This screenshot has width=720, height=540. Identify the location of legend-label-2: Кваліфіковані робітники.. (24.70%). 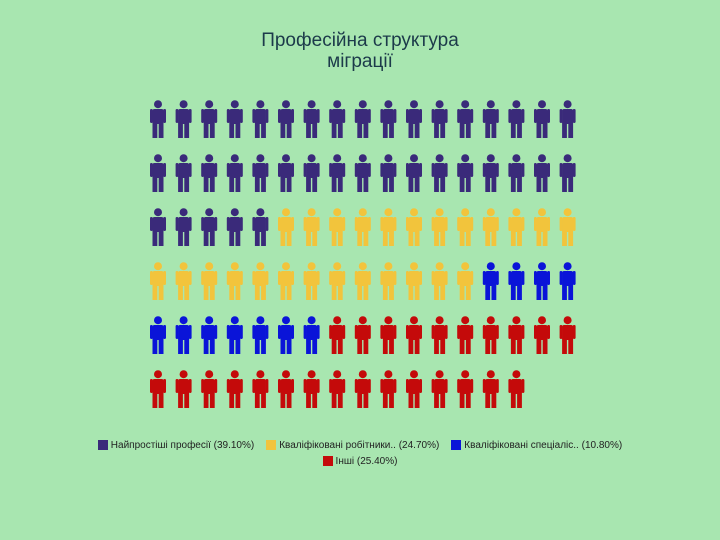
(359, 445).